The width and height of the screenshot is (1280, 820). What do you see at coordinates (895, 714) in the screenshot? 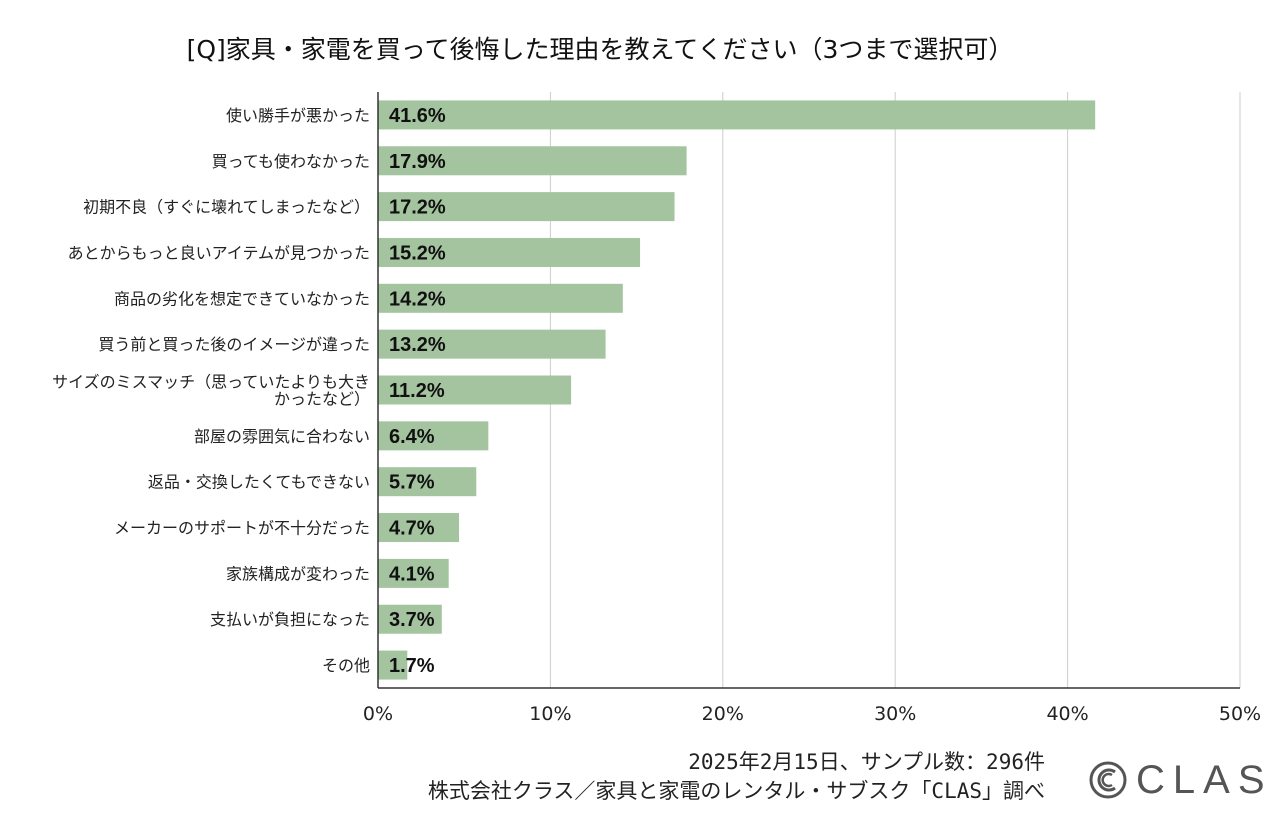
I see `x-tick-label: 30%` at bounding box center [895, 714].